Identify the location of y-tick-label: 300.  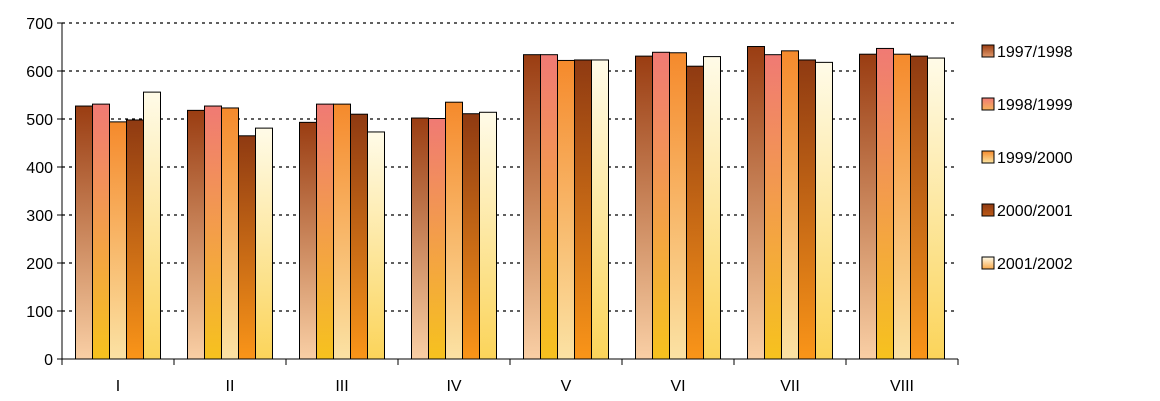
(39, 216).